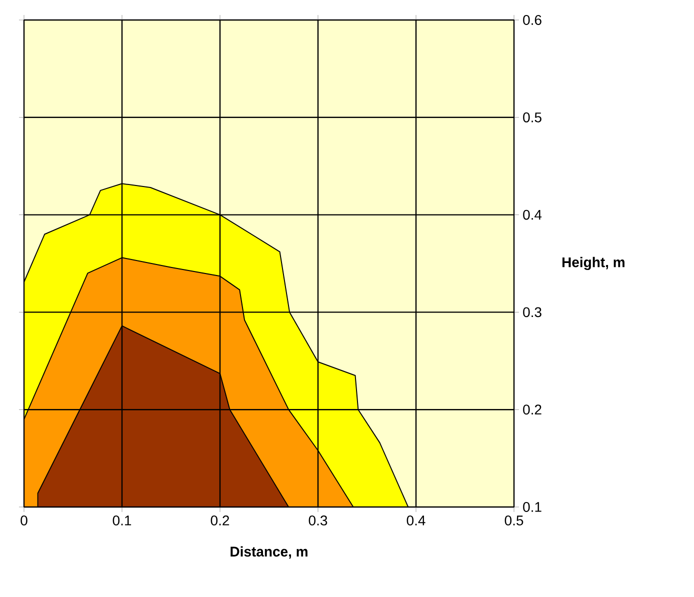  I want to click on y-tick-label: 0.6, so click(532, 20).